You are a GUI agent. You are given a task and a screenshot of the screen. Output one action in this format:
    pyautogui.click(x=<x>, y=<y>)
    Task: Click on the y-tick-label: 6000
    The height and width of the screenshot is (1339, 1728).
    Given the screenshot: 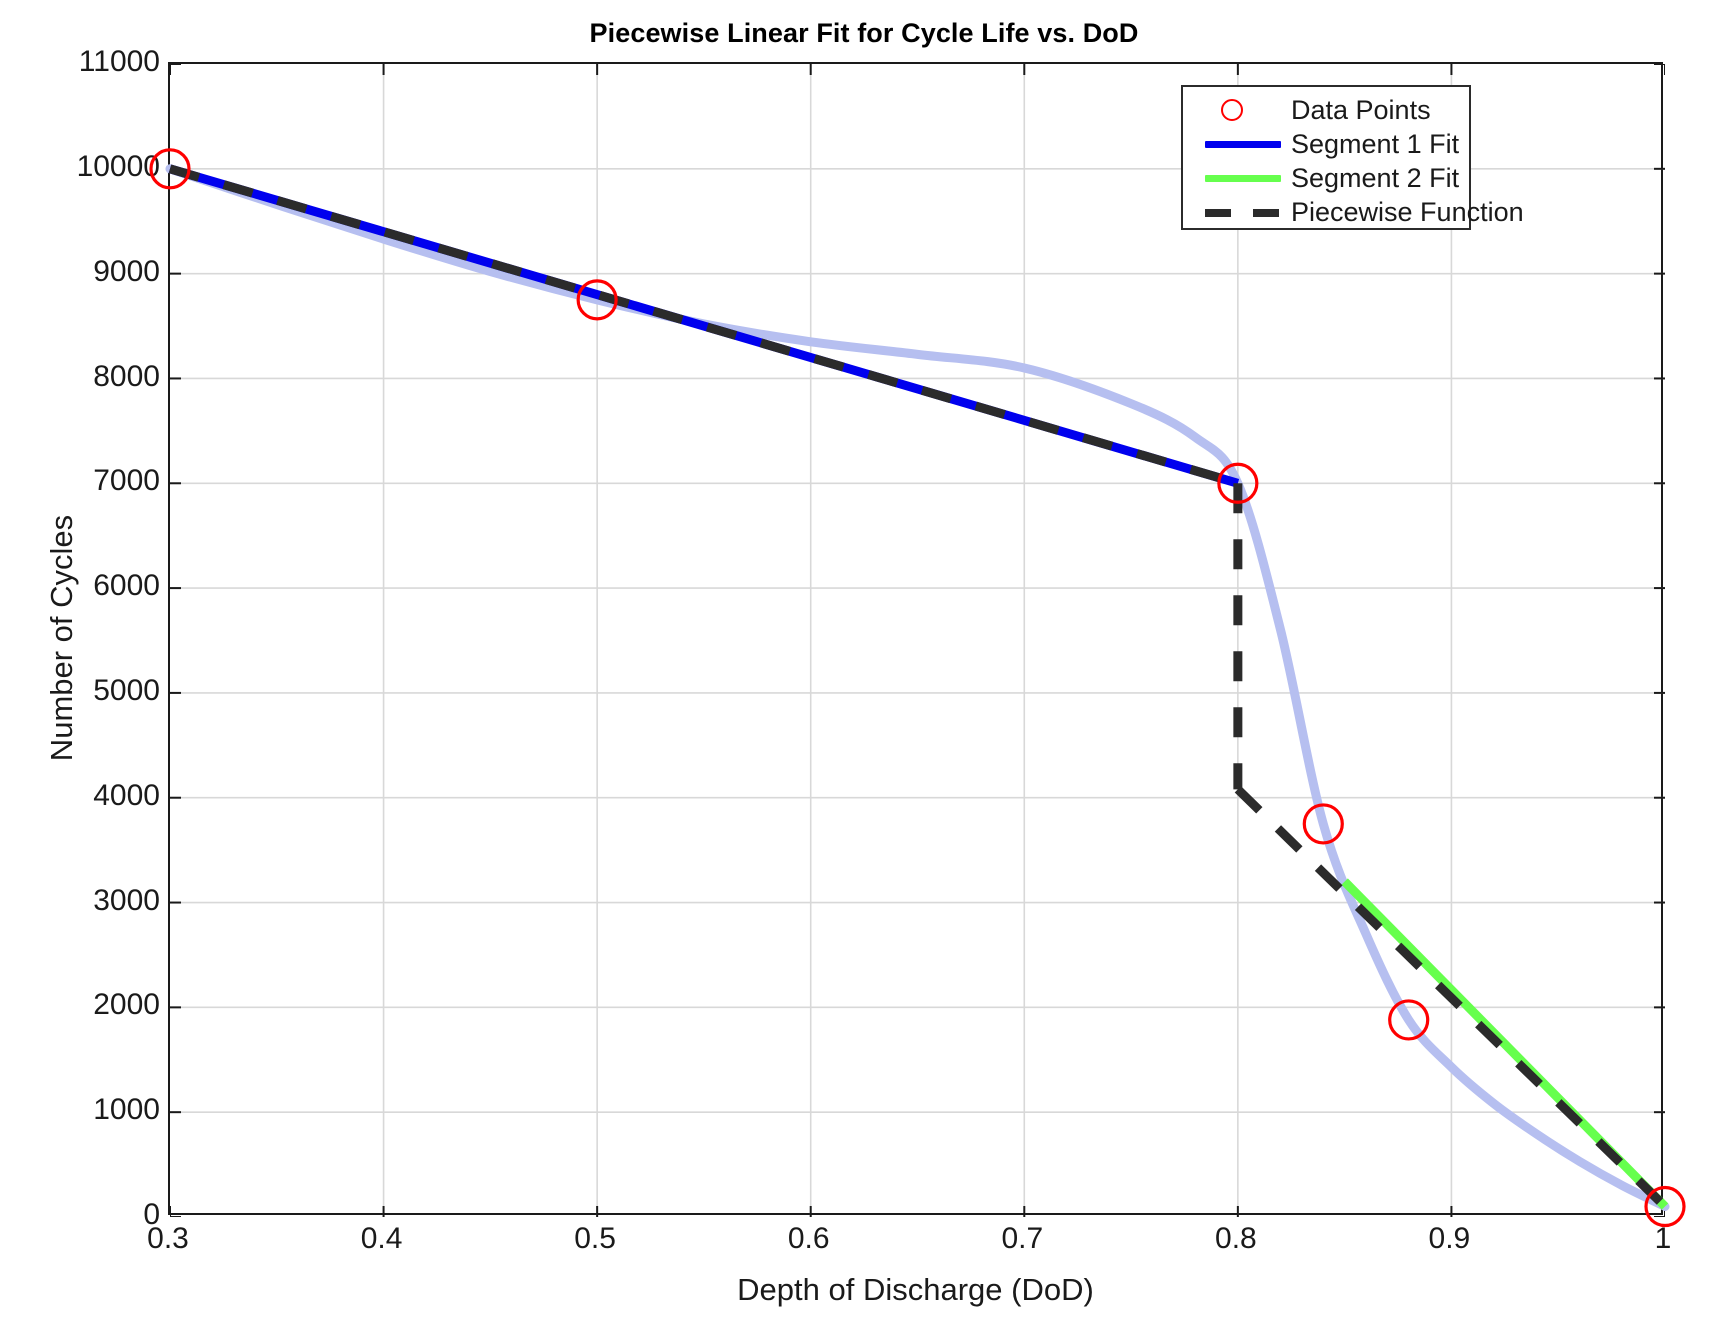 What is the action you would take?
    pyautogui.click(x=126, y=586)
    